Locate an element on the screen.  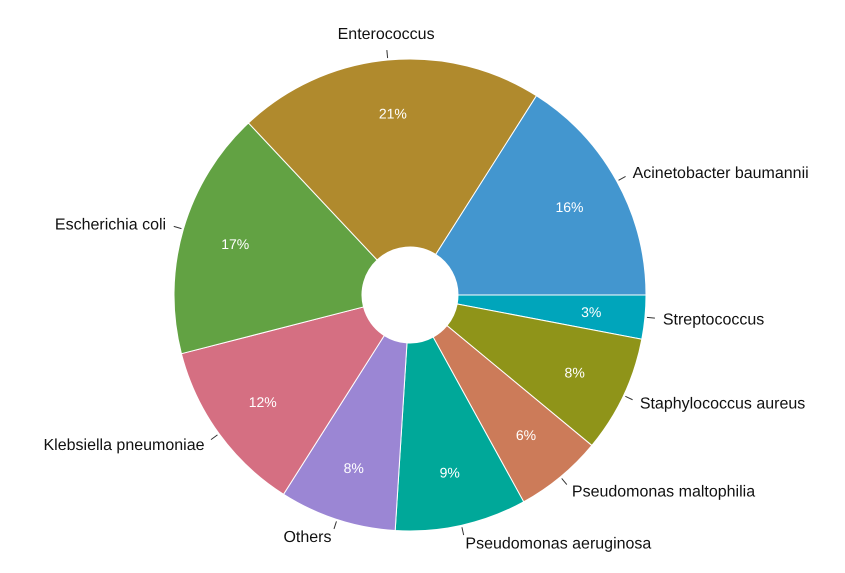
slice-label: Klebsiella pneumoniae is located at coordinates (124, 445).